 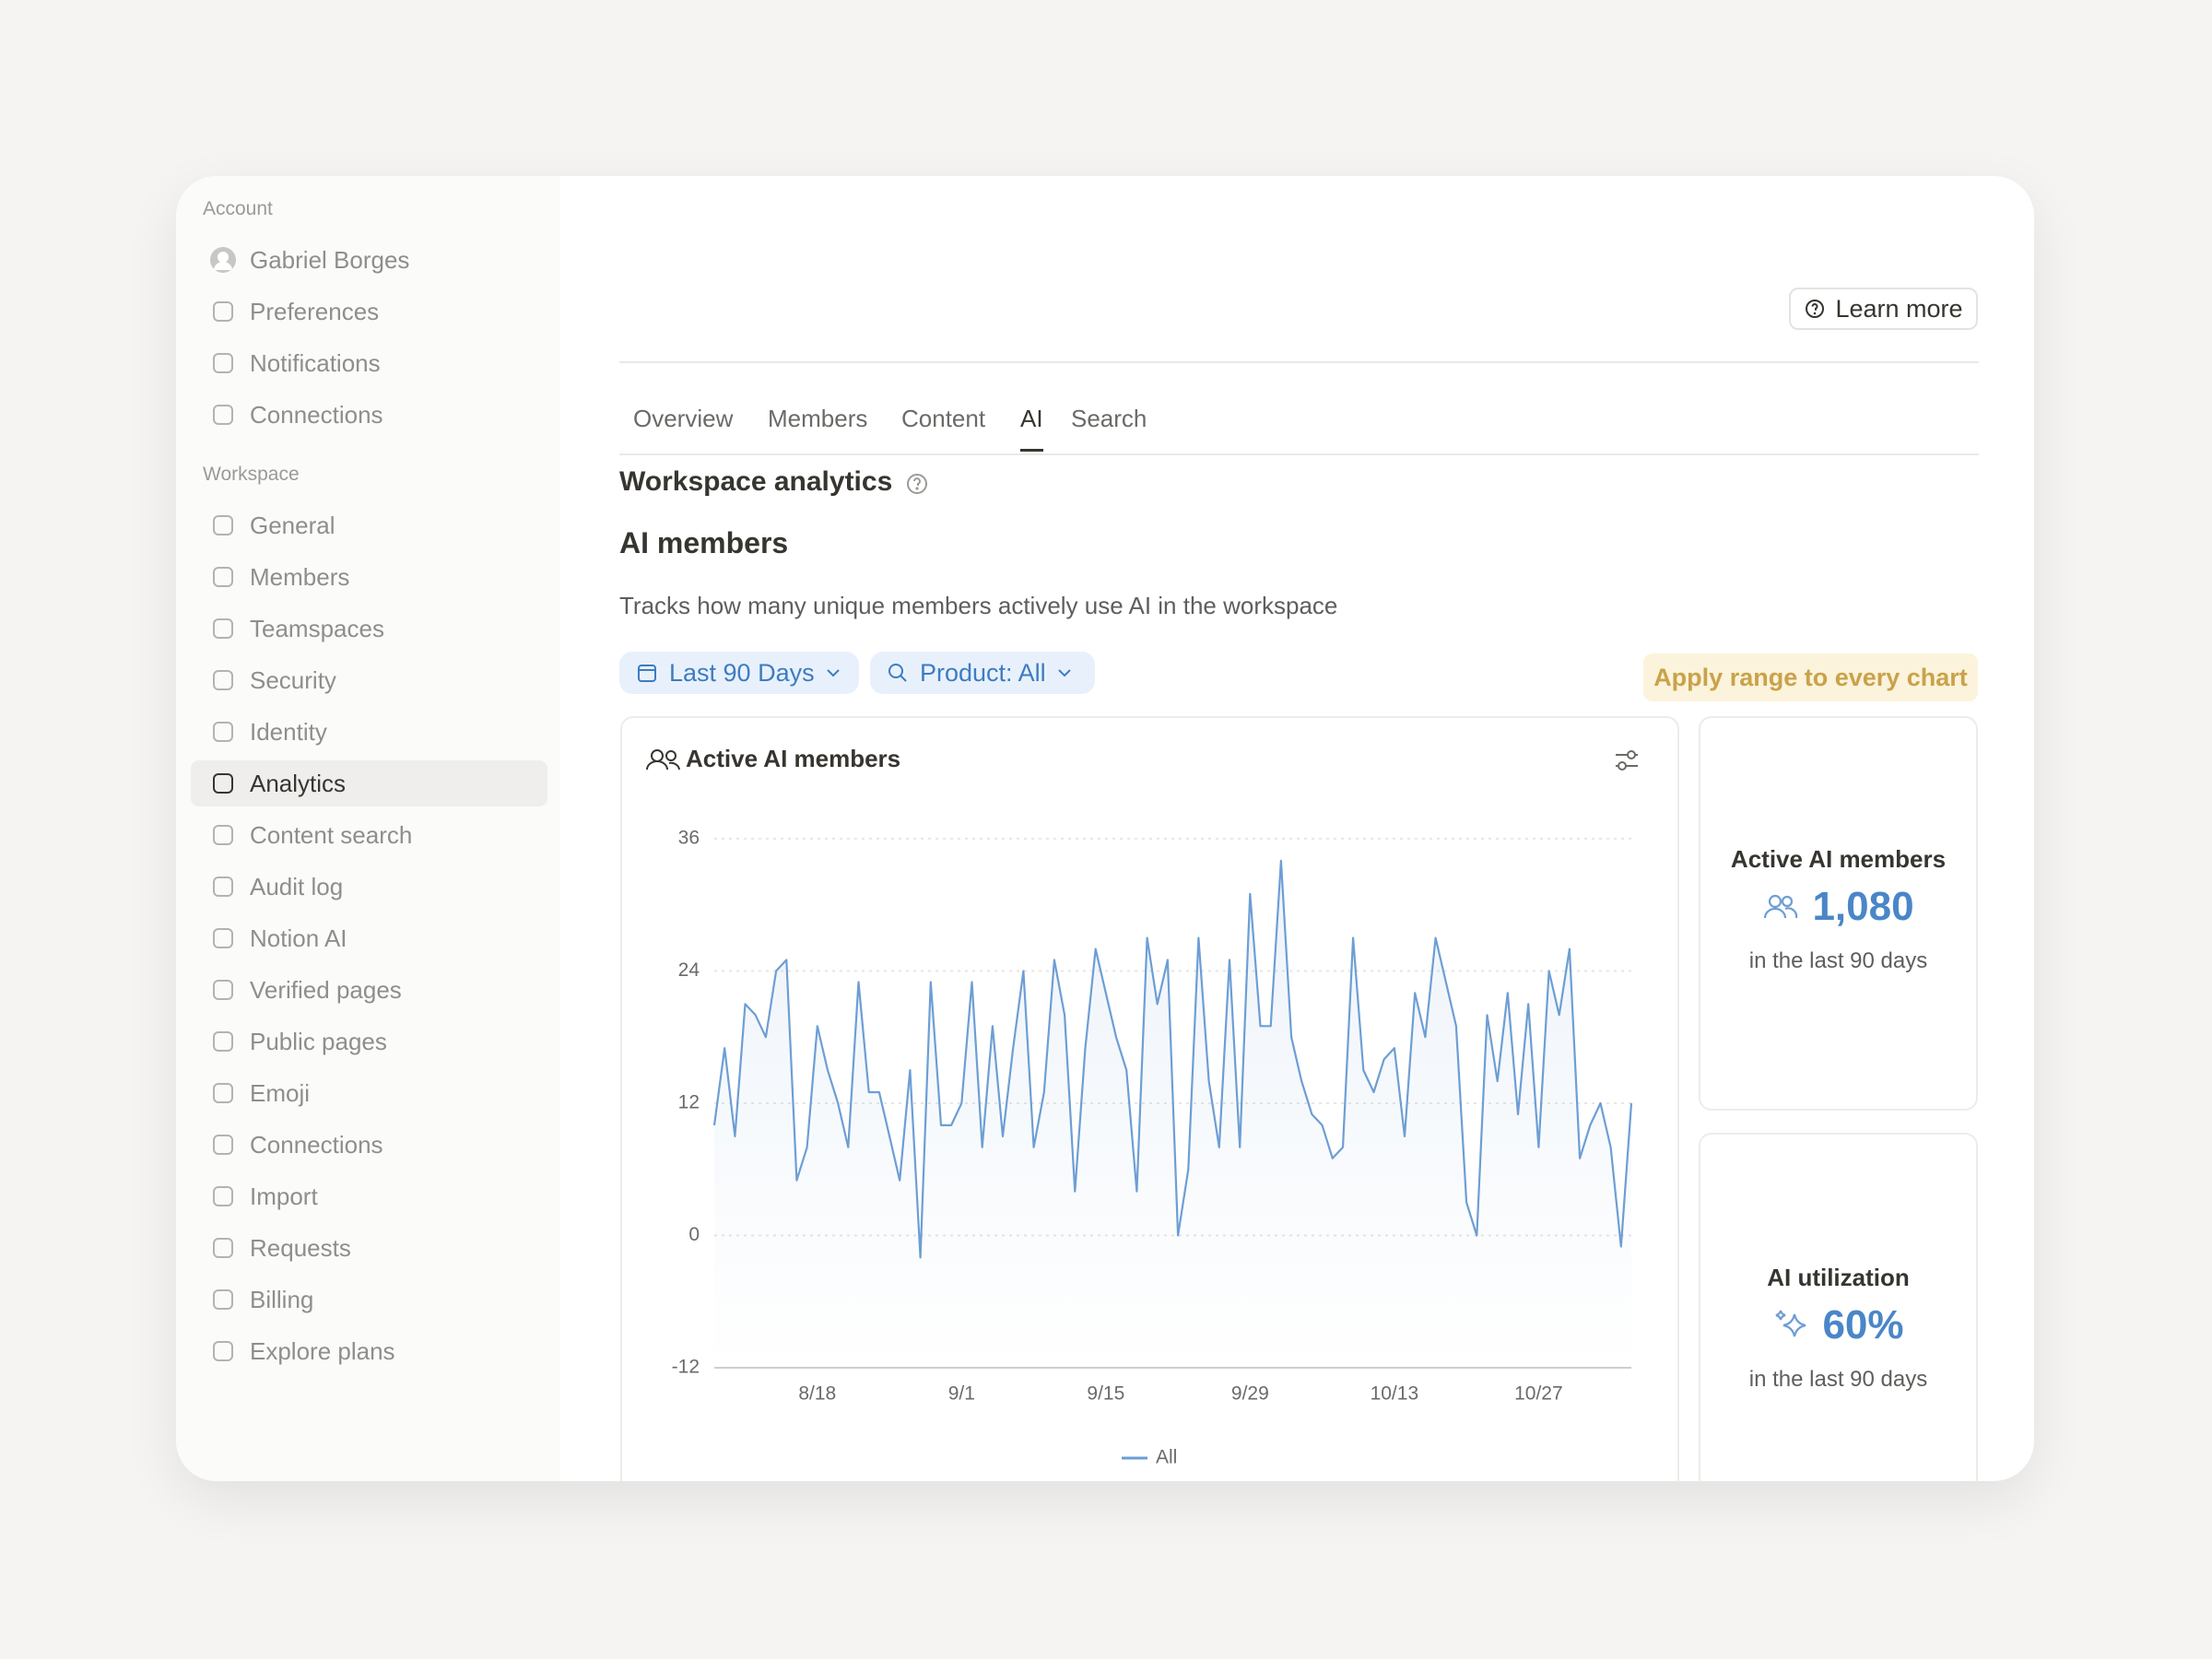 I want to click on sidebar-item: Requests, so click(x=369, y=1248).